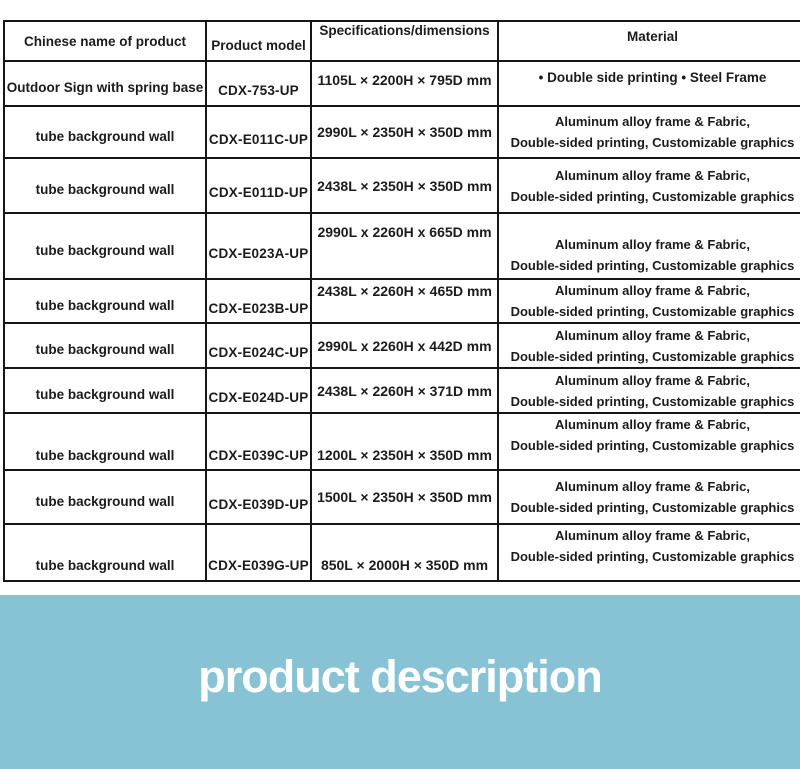 The width and height of the screenshot is (800, 769). I want to click on spec-cell: 1200L × 2350H × 350D mm, so click(404, 441).